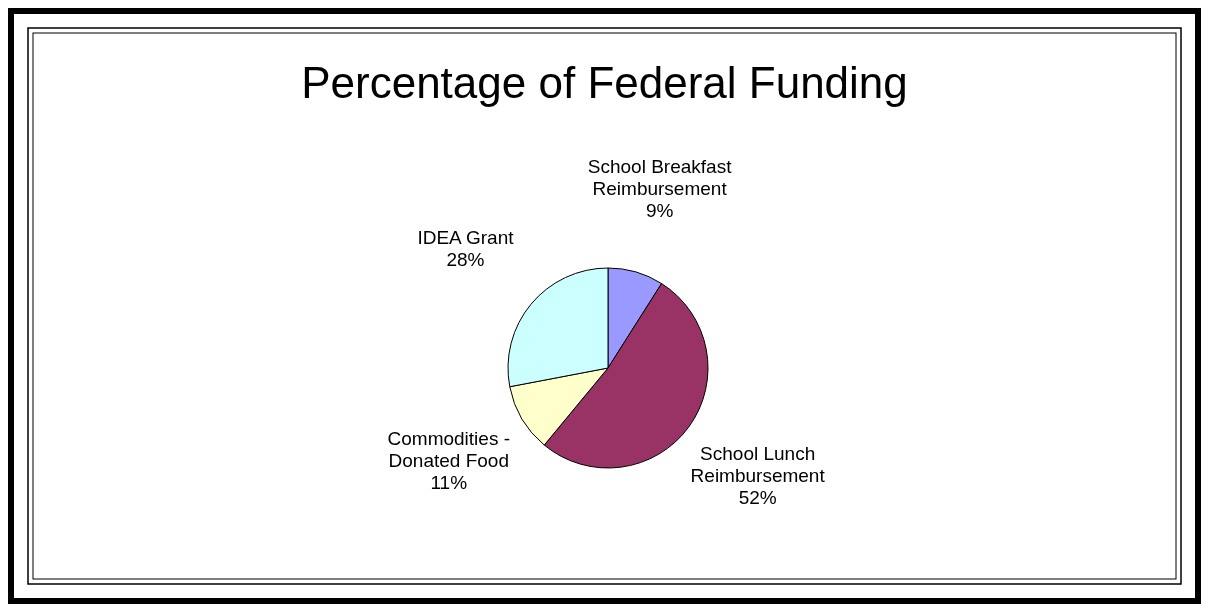 This screenshot has width=1209, height=612. What do you see at coordinates (659, 211) in the screenshot?
I see `data-label: 9%` at bounding box center [659, 211].